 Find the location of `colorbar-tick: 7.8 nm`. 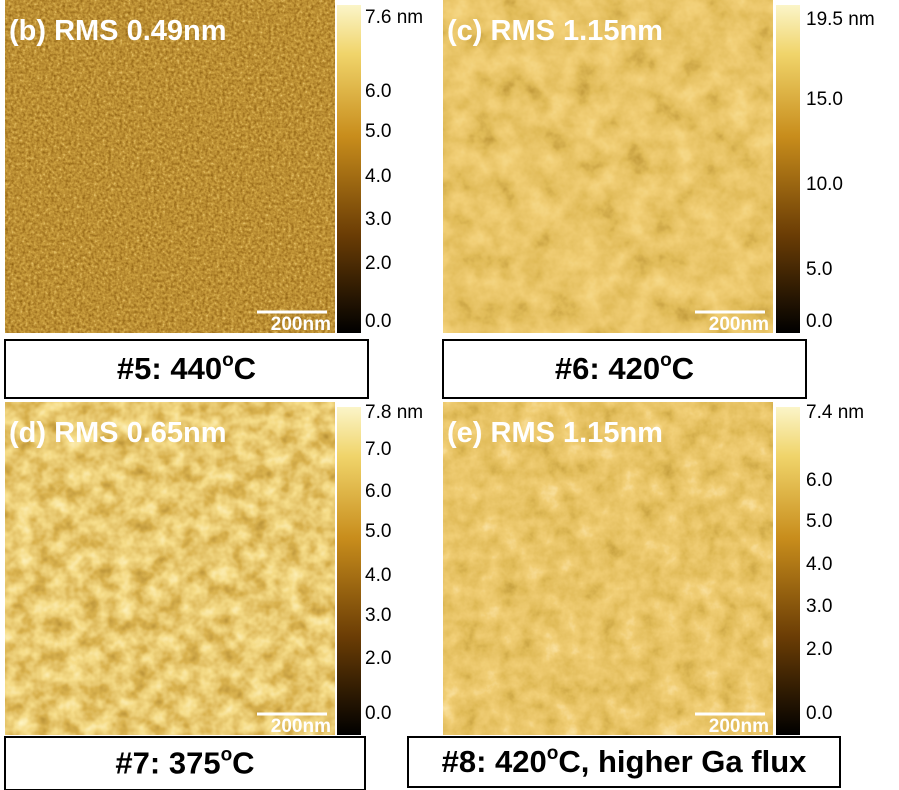

colorbar-tick: 7.8 nm is located at coordinates (394, 412).